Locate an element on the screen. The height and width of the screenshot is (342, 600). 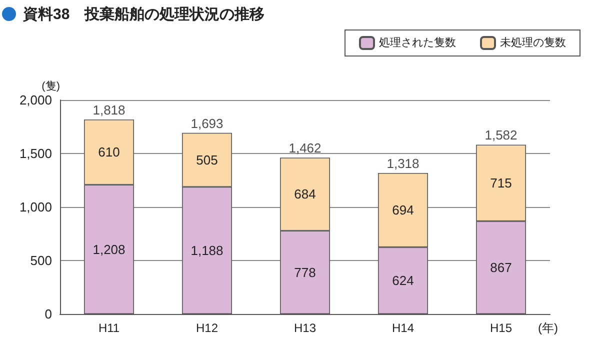
x-tick-label: H12 is located at coordinates (207, 328).